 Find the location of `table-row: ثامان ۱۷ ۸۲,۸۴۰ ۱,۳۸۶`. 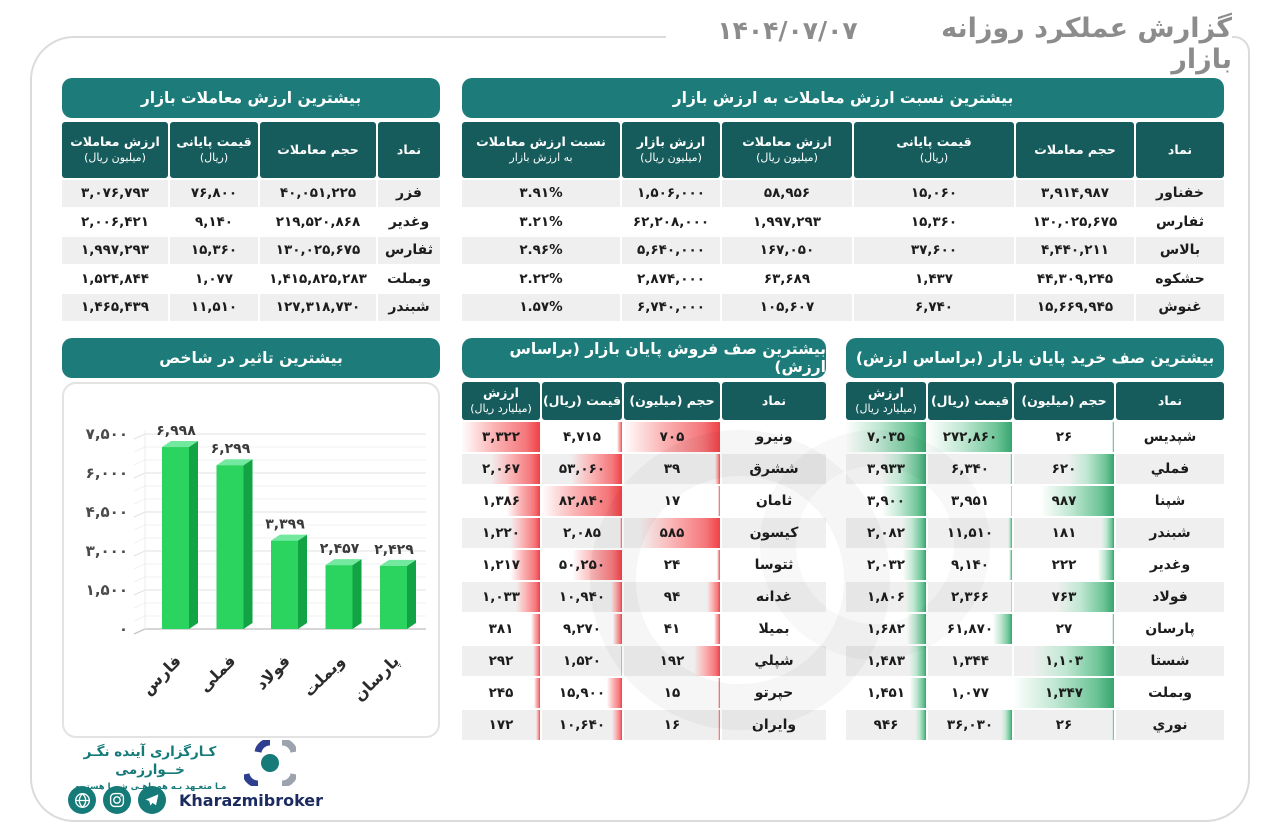

table-row: ثامان ۱۷ ۸۲,۸۴۰ ۱,۳۸۶ is located at coordinates (644, 501).